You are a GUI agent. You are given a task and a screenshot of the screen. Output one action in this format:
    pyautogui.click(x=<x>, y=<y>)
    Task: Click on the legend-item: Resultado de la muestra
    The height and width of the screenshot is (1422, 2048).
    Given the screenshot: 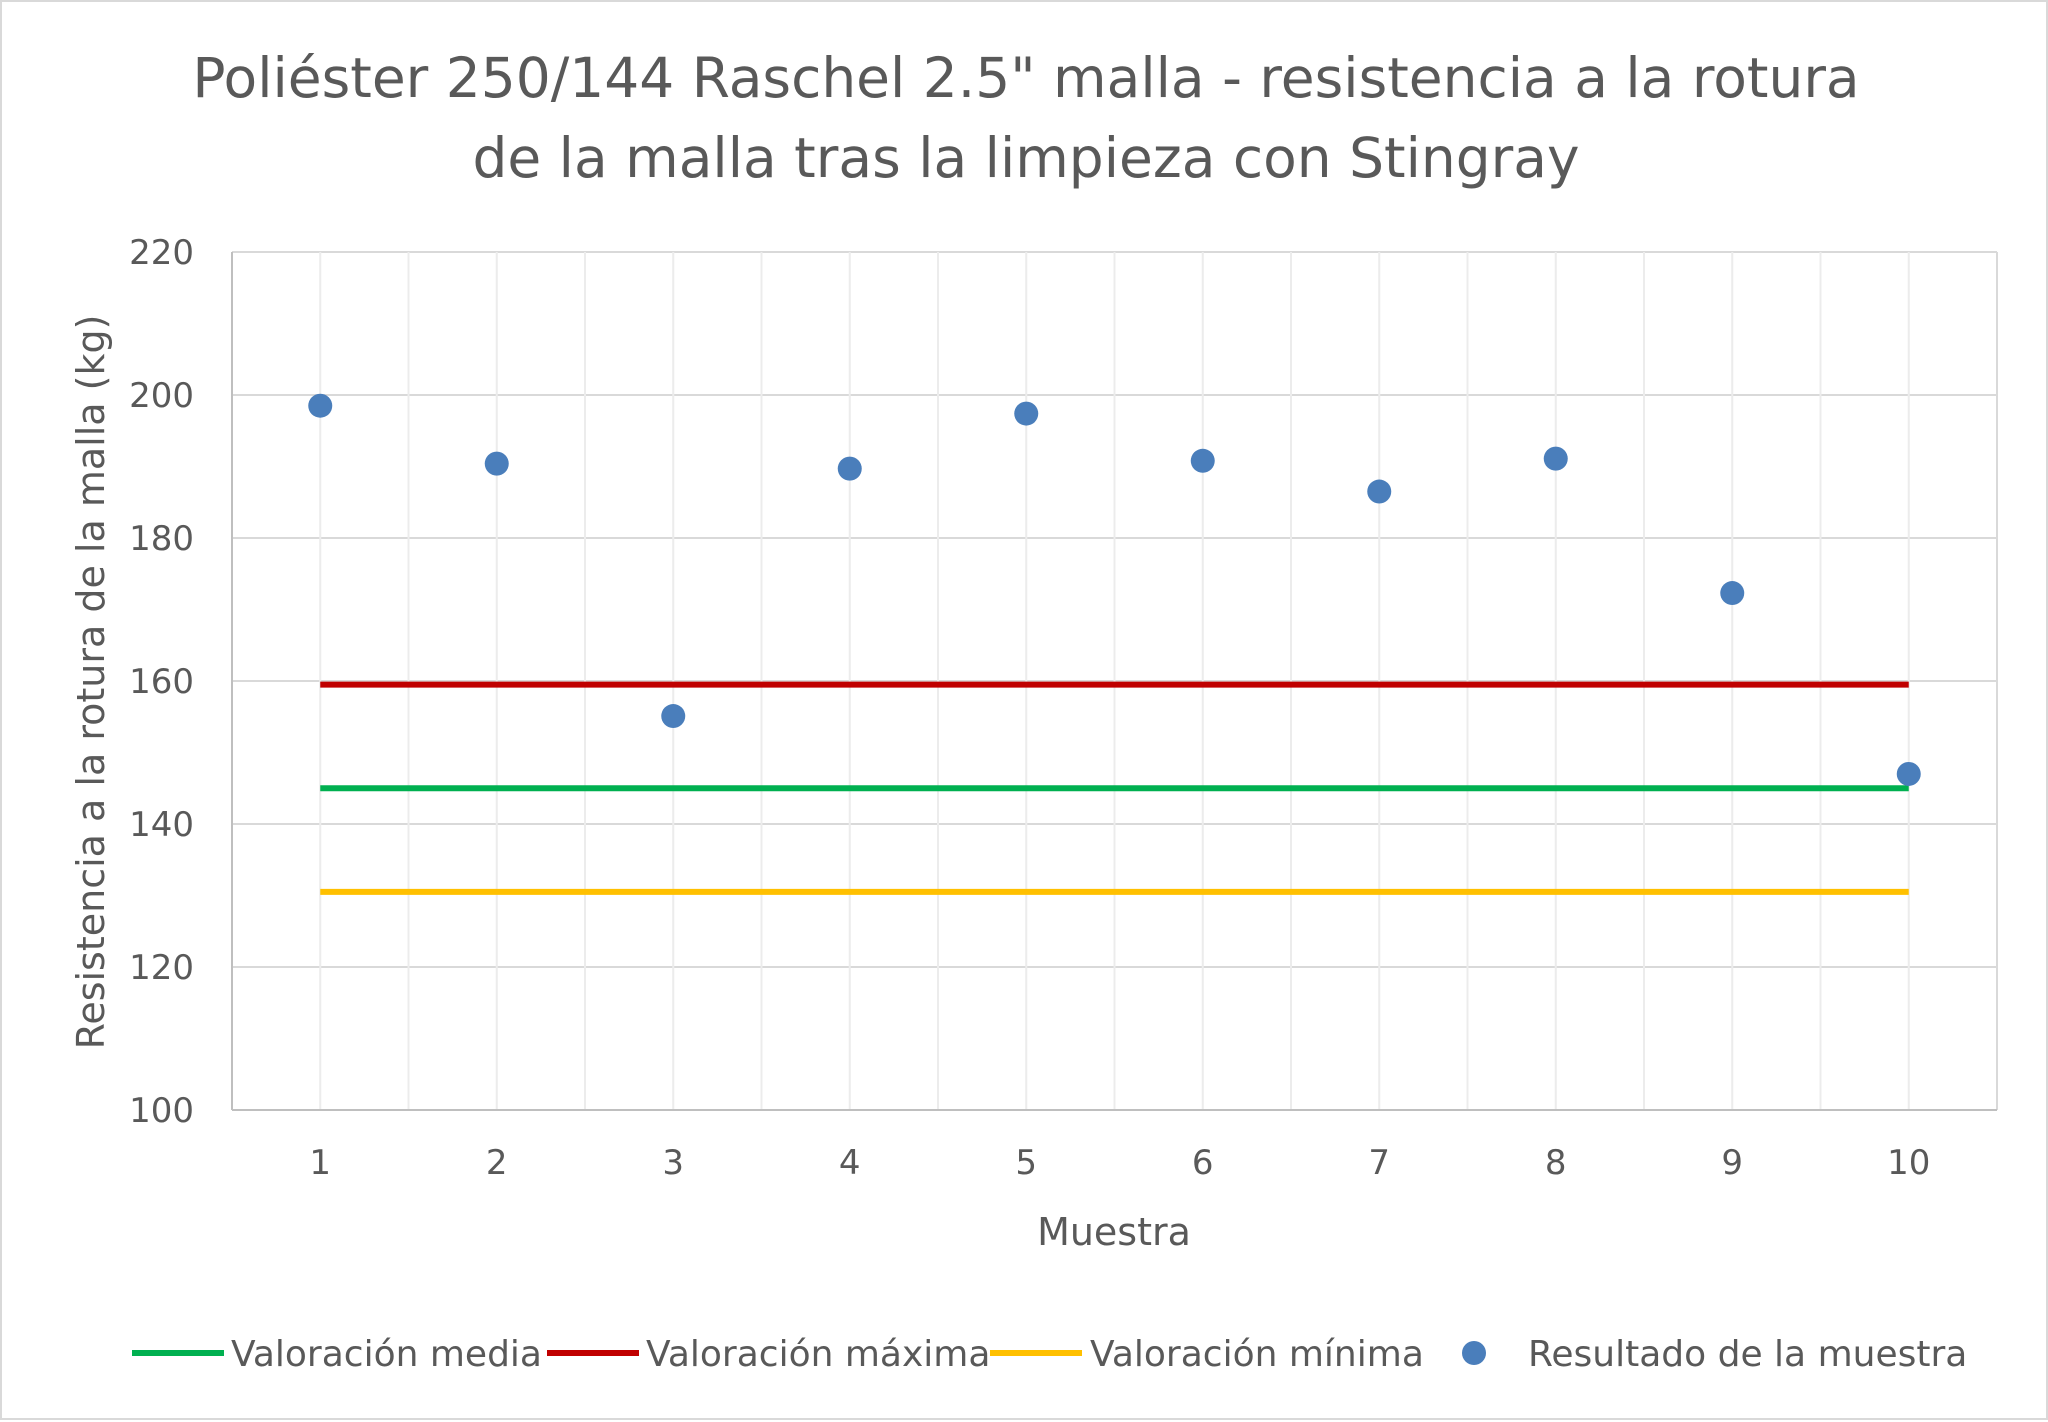 What is the action you would take?
    pyautogui.click(x=1714, y=1354)
    